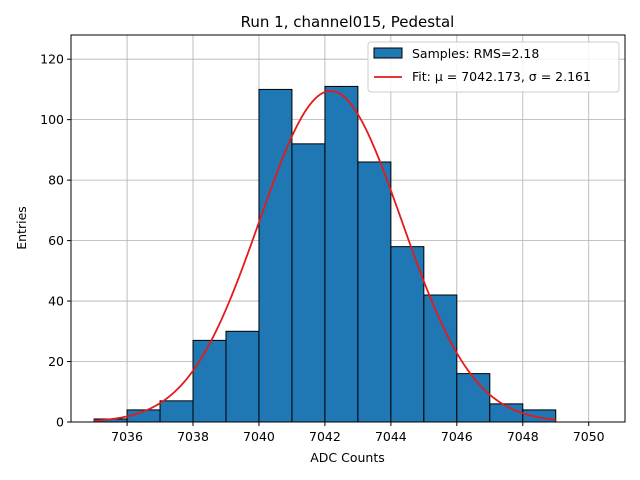 Image resolution: width=640 pixels, height=480 pixels. Describe the element at coordinates (60, 422) in the screenshot. I see `y-tick-label: 0` at that location.